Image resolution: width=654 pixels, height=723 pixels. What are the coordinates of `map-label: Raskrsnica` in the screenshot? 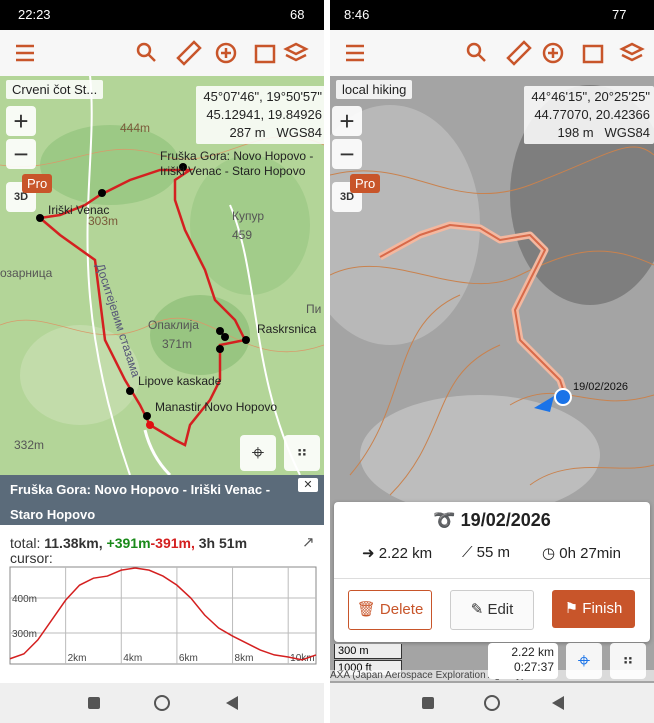 It's located at (287, 329).